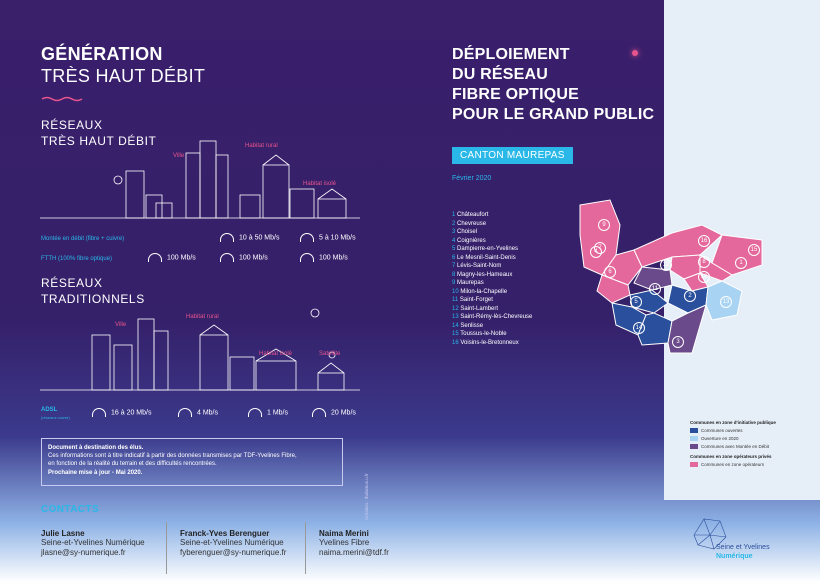 This screenshot has height=582, width=820. I want to click on map-label-13: 13, so click(726, 302).